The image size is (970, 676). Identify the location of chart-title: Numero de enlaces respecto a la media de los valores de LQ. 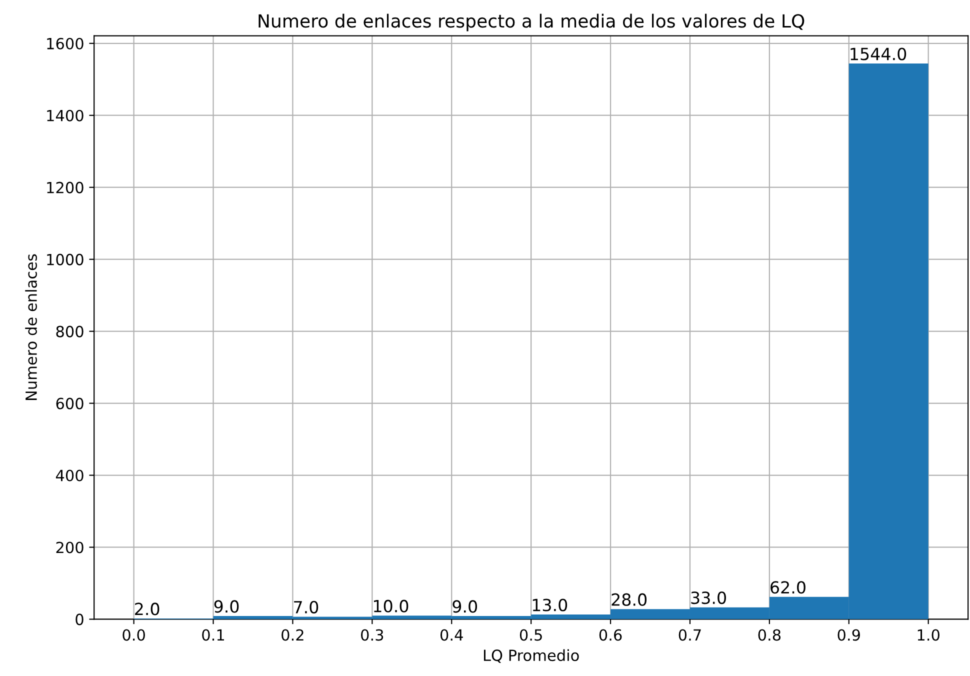
(531, 23).